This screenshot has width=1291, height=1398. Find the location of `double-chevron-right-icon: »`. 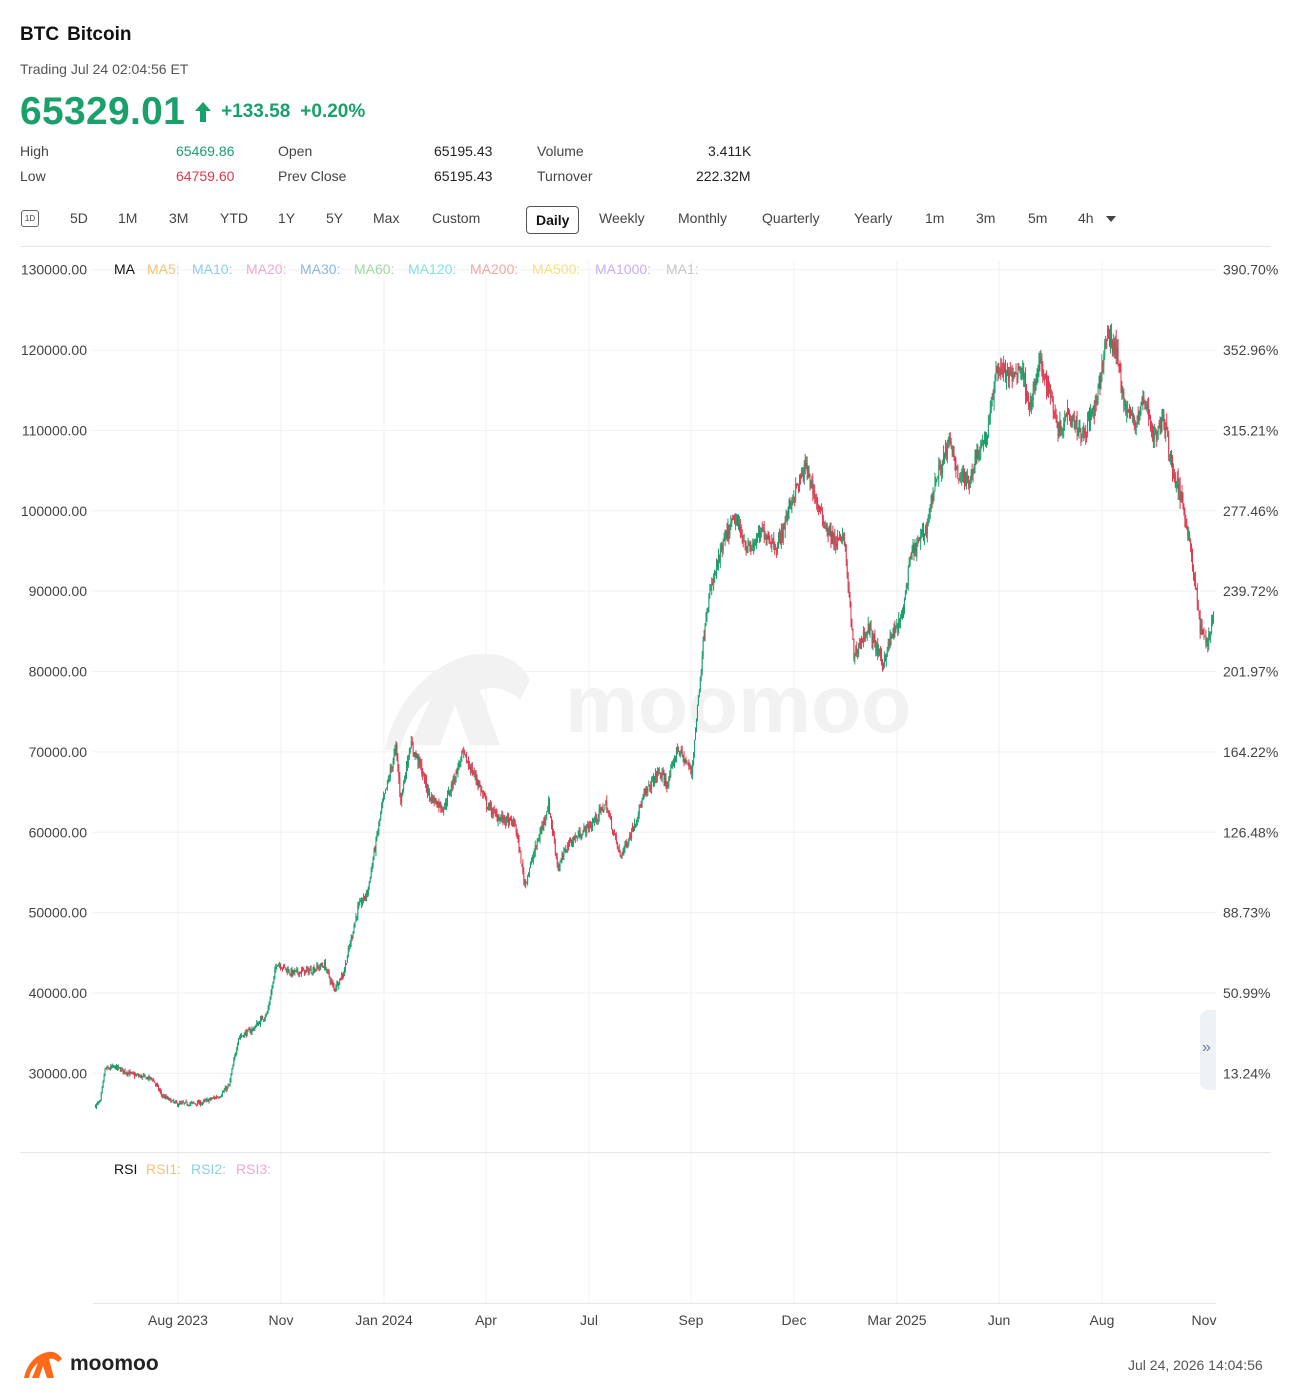

double-chevron-right-icon: » is located at coordinates (1206, 1047).